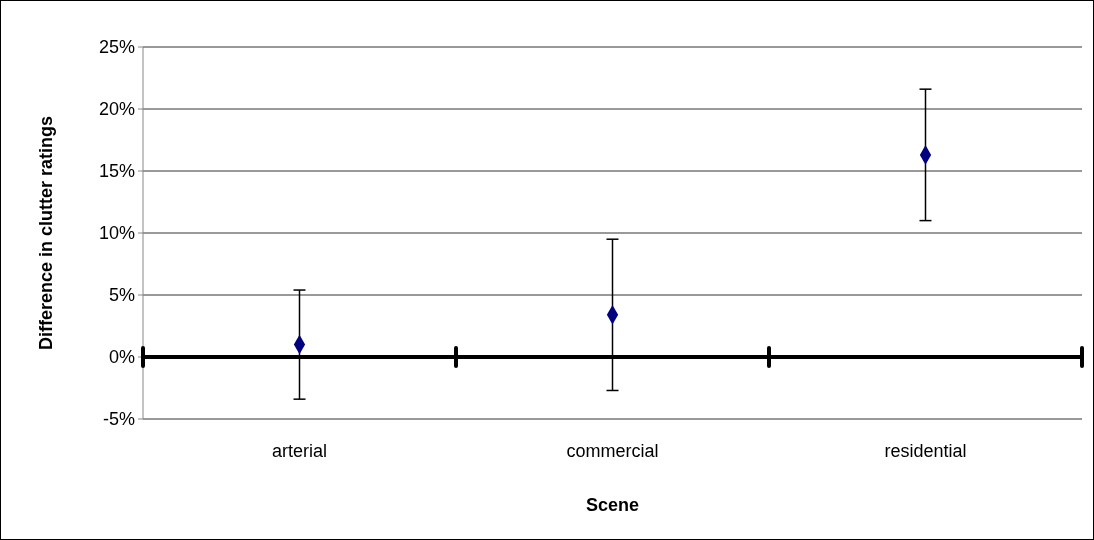  Describe the element at coordinates (116, 47) in the screenshot. I see `y-tick-label: 25%` at that location.